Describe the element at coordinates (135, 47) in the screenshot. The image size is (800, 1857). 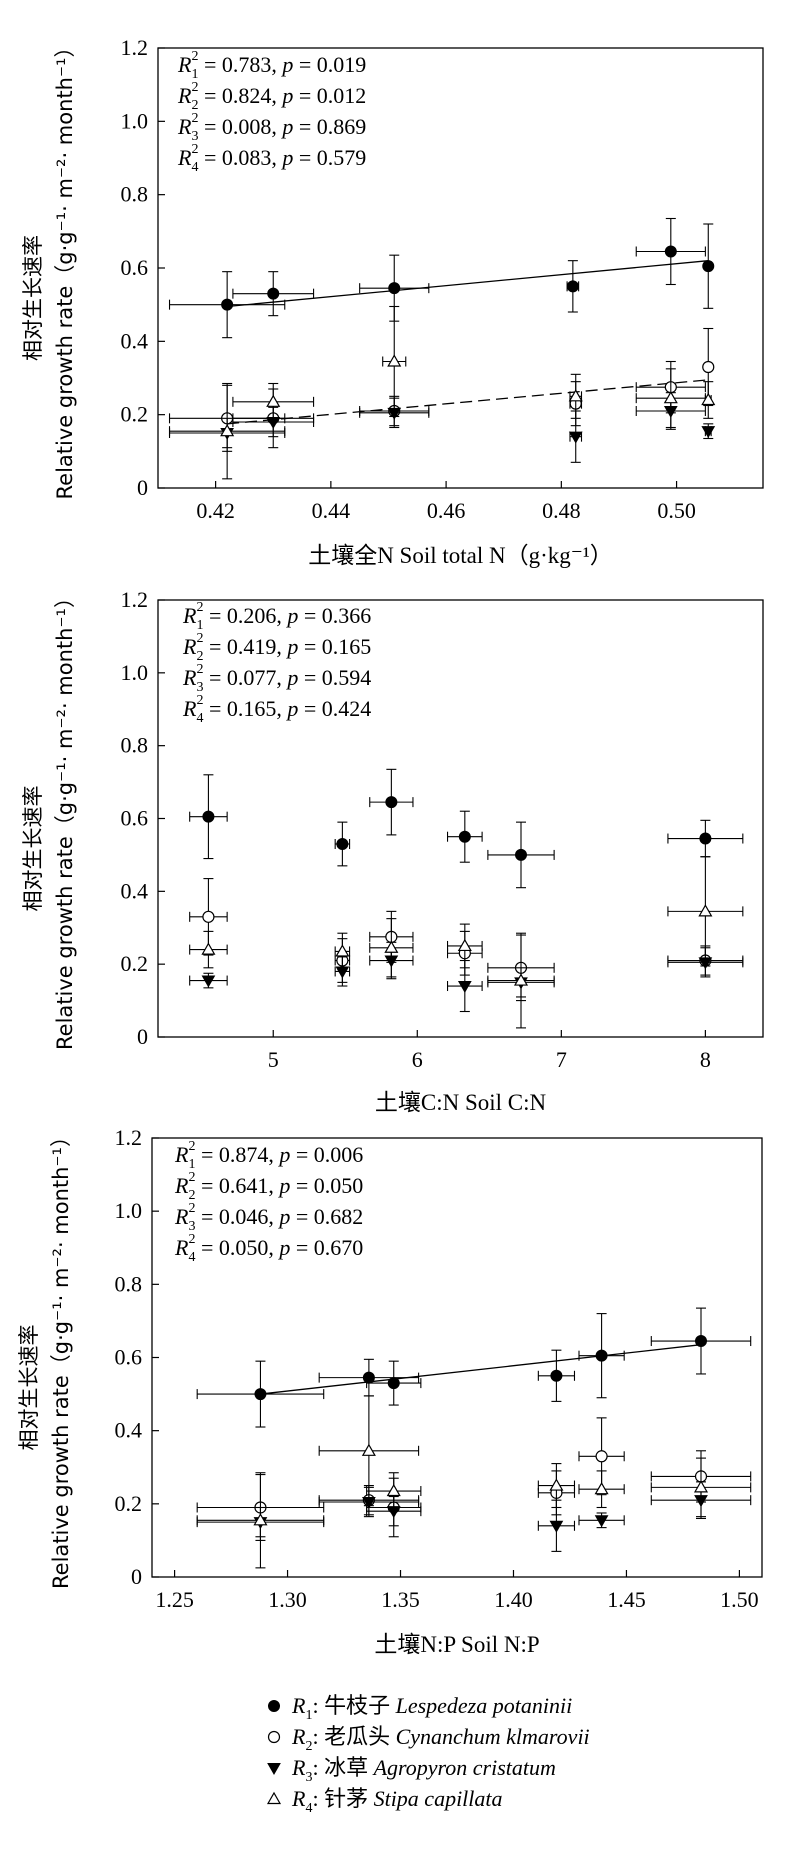
I see `y-tick-label: 1.2` at that location.